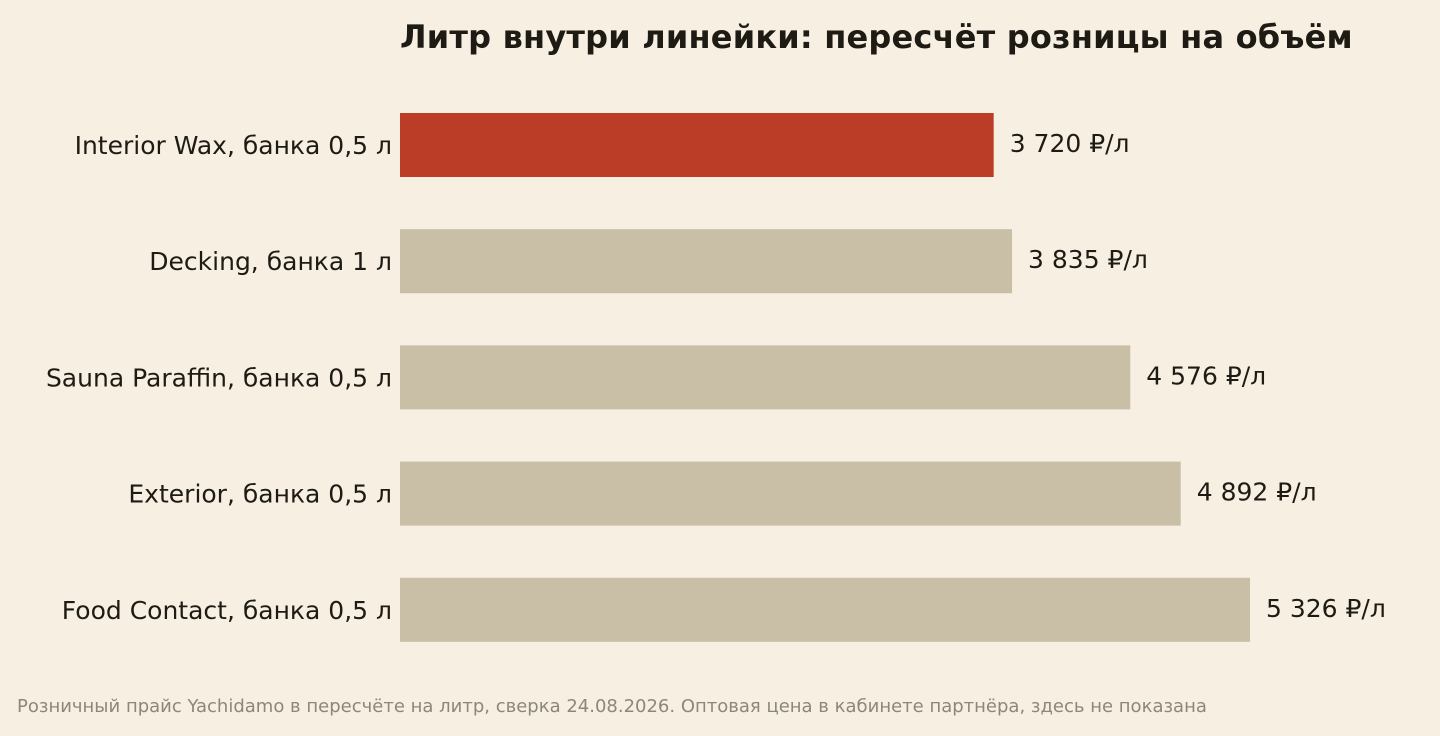 The height and width of the screenshot is (736, 1440). Describe the element at coordinates (1206, 375) in the screenshot. I see `value-label: 4 576 ₽/л` at that location.